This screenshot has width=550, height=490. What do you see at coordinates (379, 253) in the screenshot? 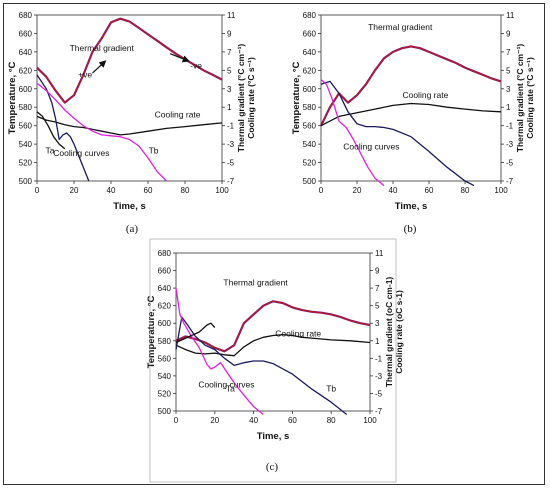
I see `y2-tick-label: 11` at bounding box center [379, 253].